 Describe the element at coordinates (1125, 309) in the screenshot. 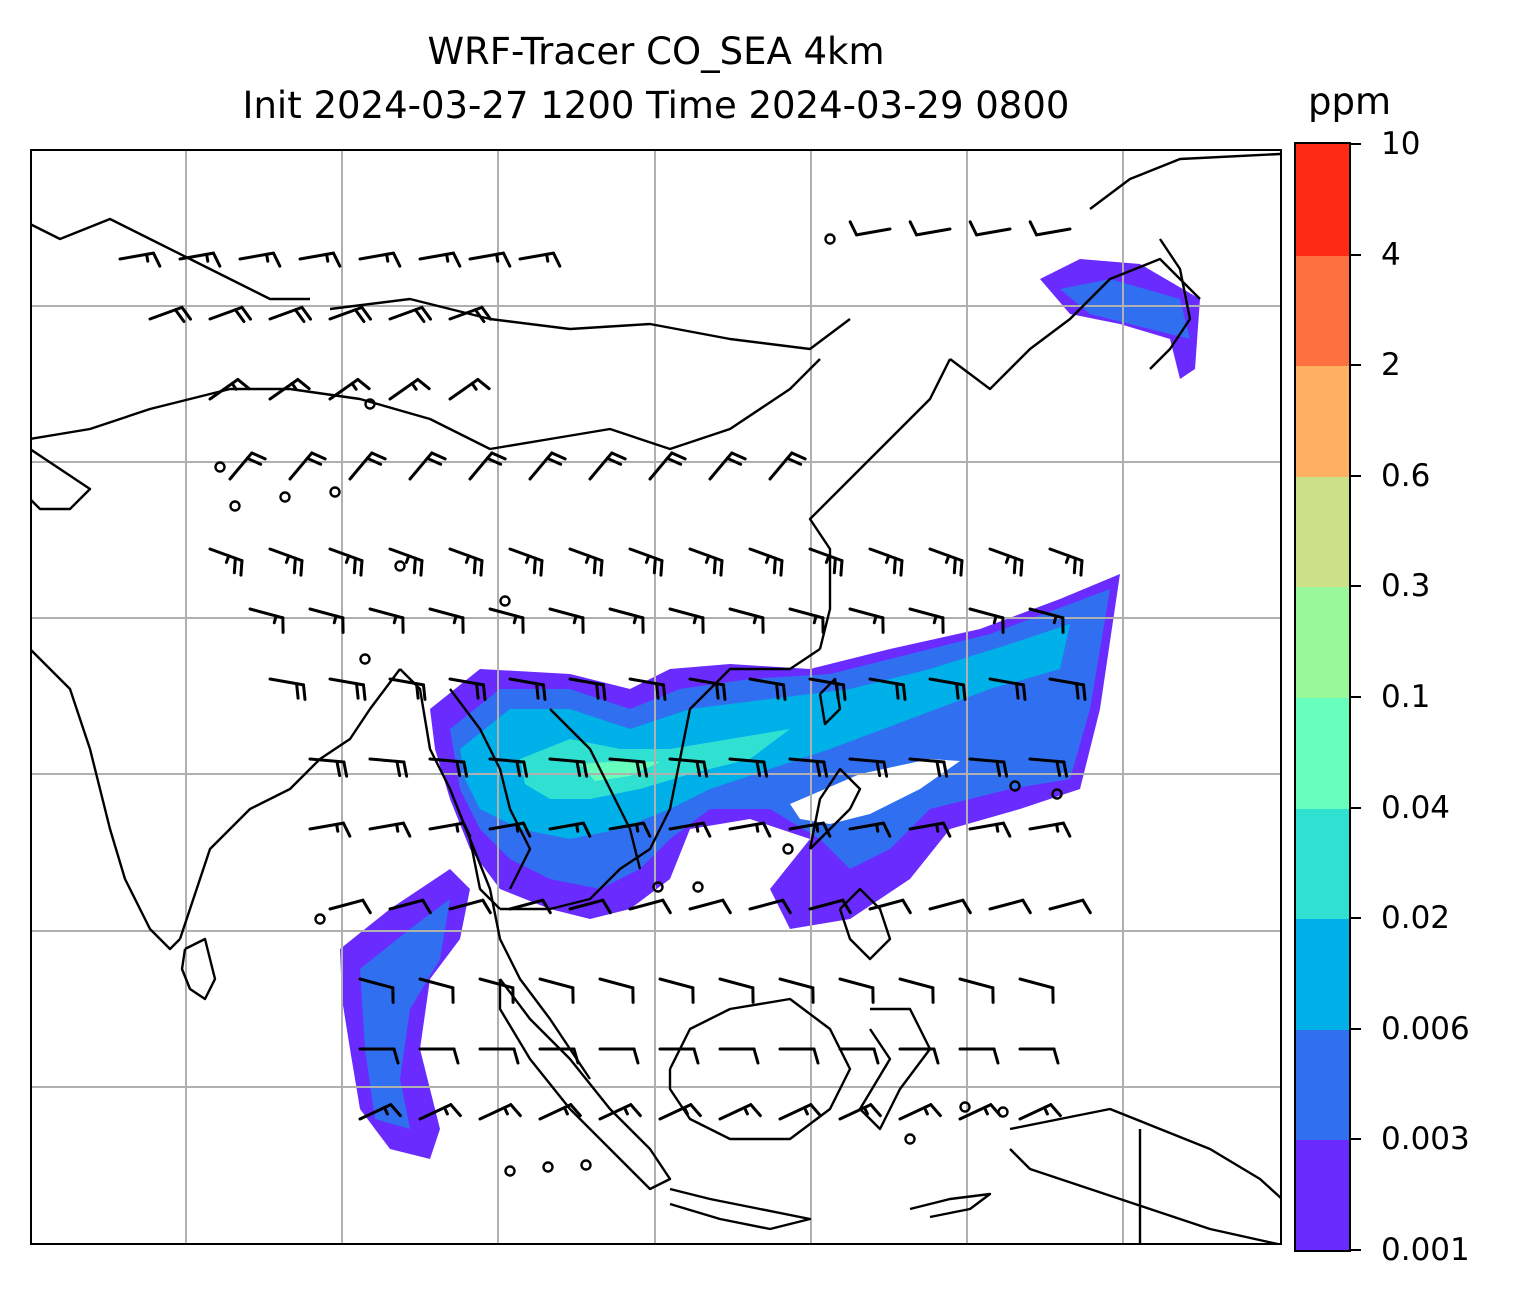

I see `plume-region` at that location.